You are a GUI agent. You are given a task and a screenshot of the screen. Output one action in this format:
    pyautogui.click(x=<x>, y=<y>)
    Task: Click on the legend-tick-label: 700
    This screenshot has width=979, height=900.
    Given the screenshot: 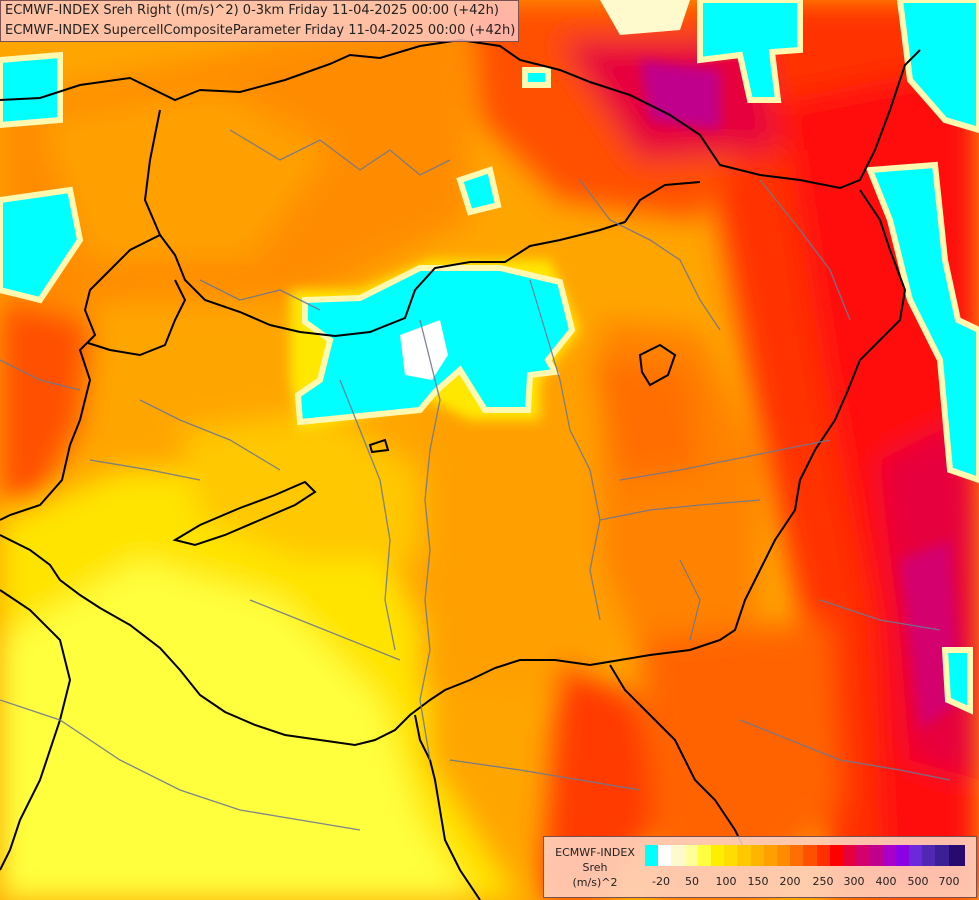 What is the action you would take?
    pyautogui.click(x=949, y=881)
    